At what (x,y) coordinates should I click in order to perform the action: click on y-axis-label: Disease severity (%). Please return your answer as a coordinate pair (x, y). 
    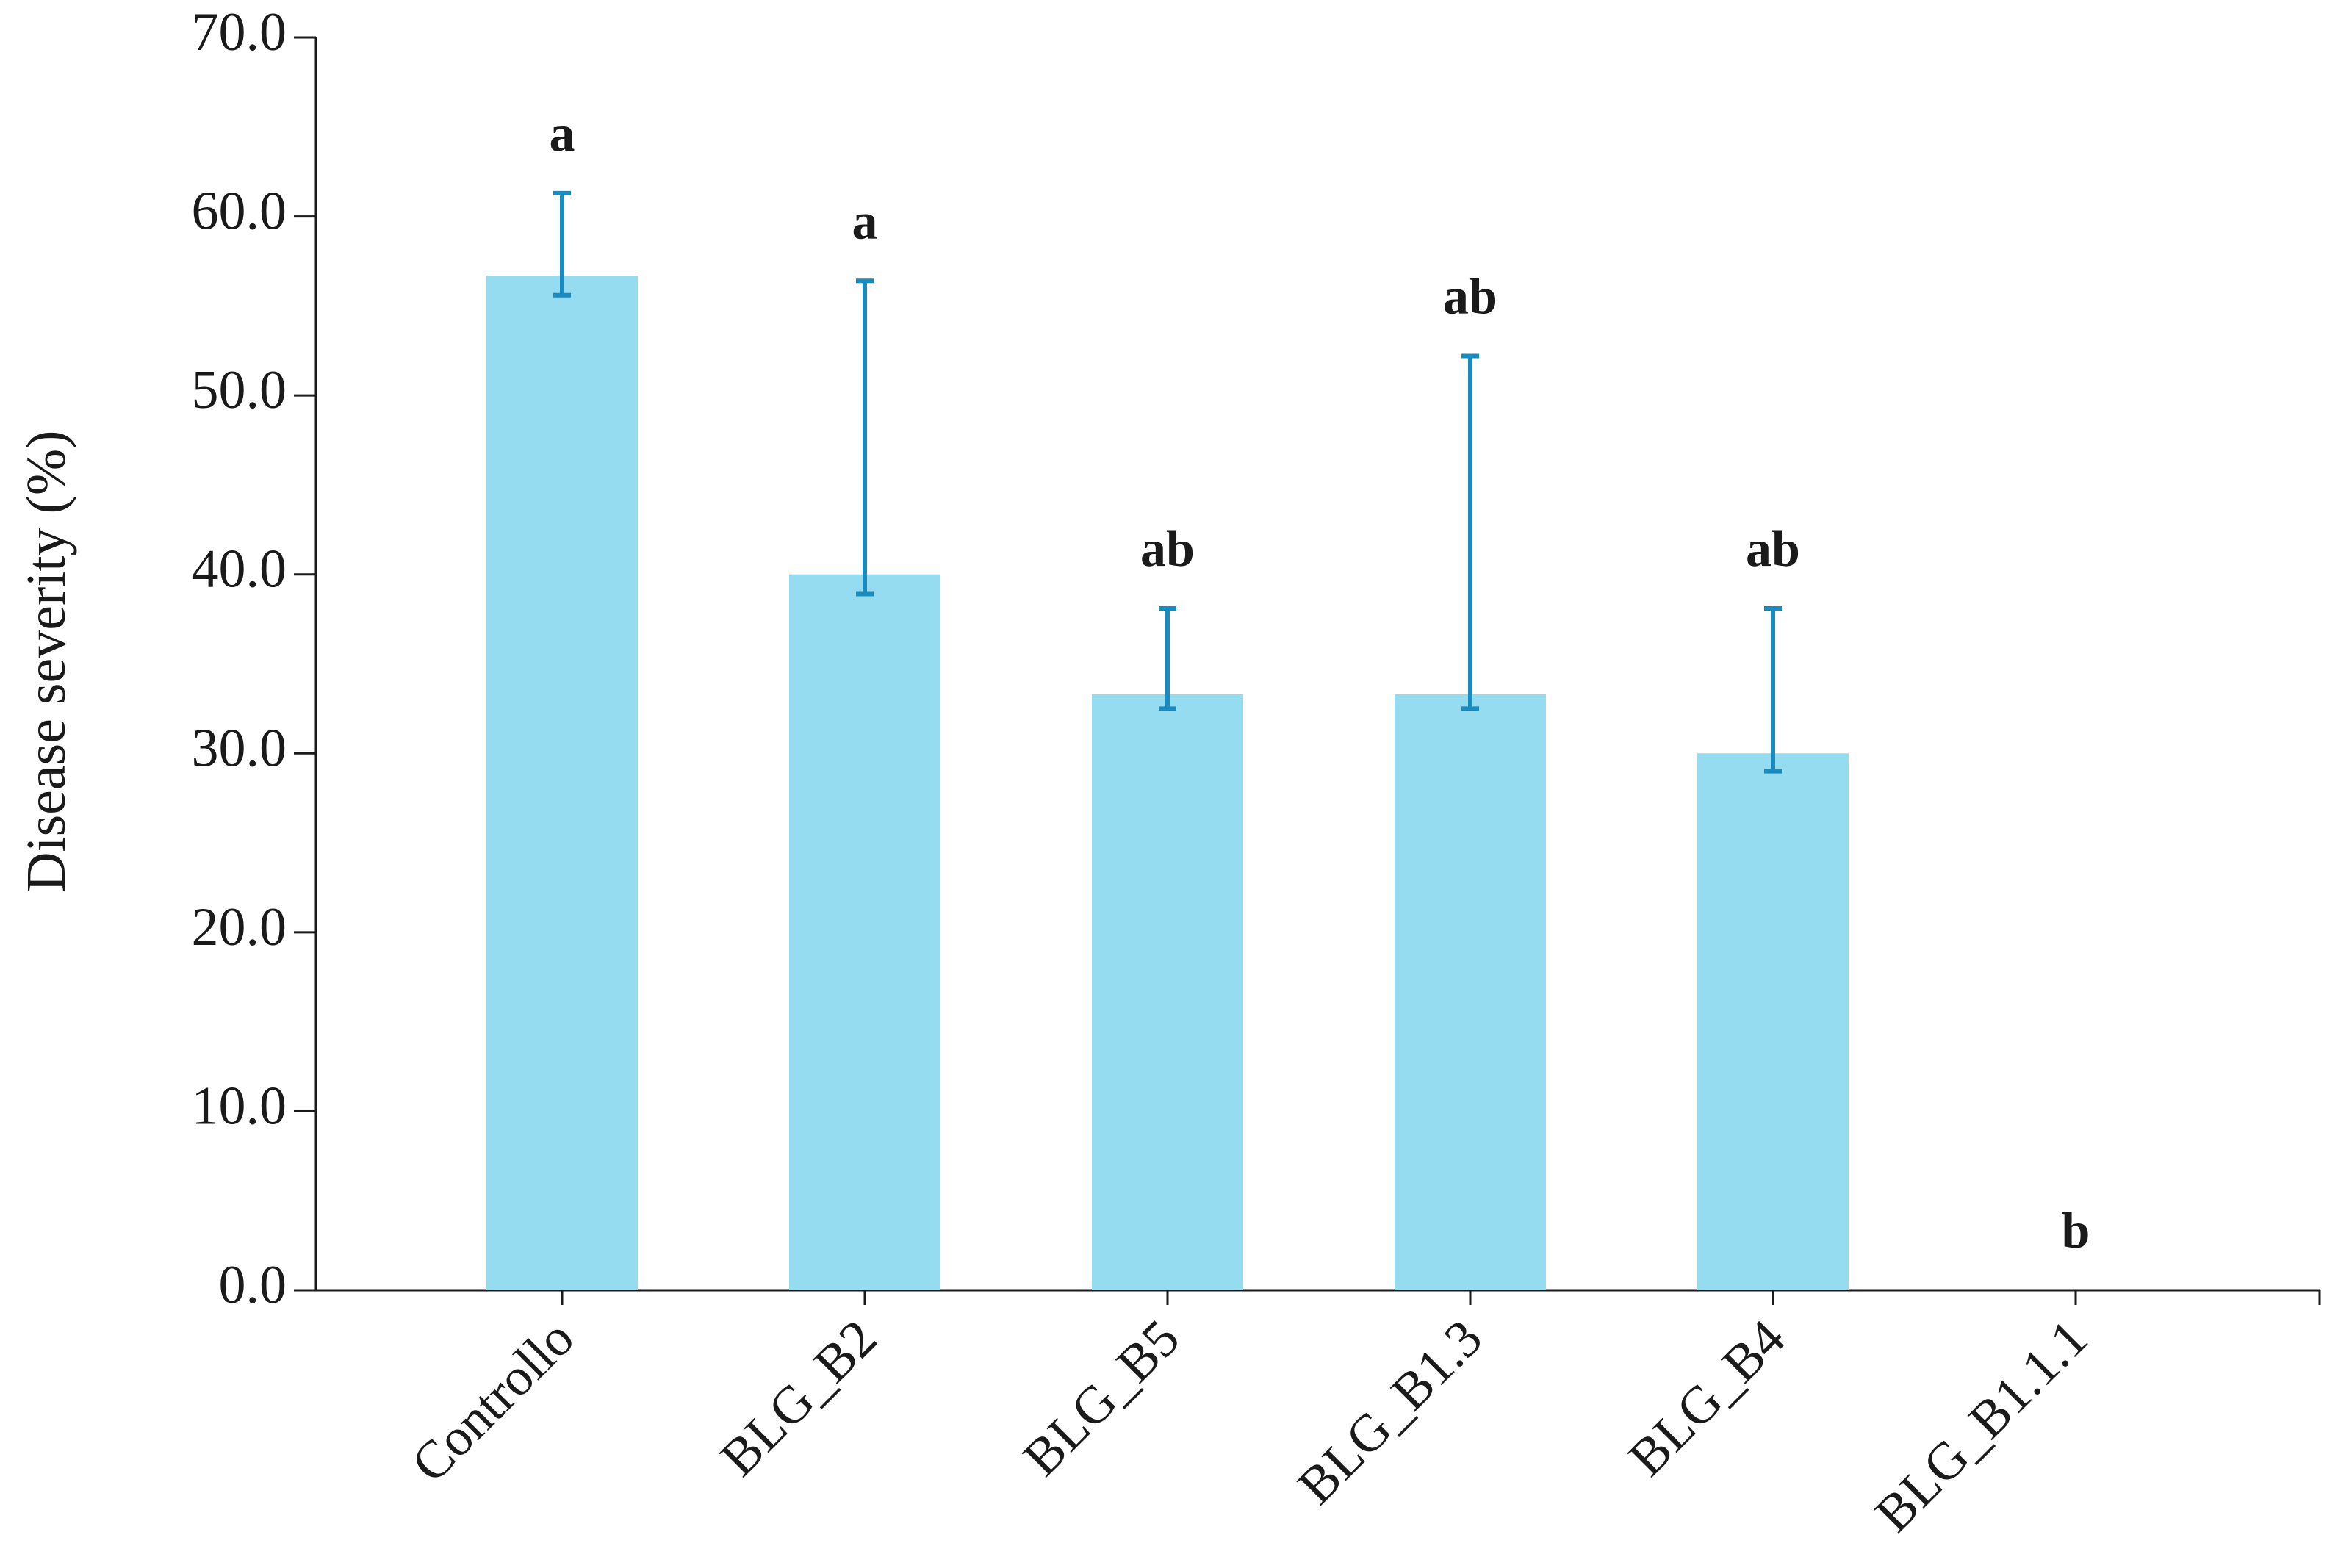
    Looking at the image, I should click on (46, 662).